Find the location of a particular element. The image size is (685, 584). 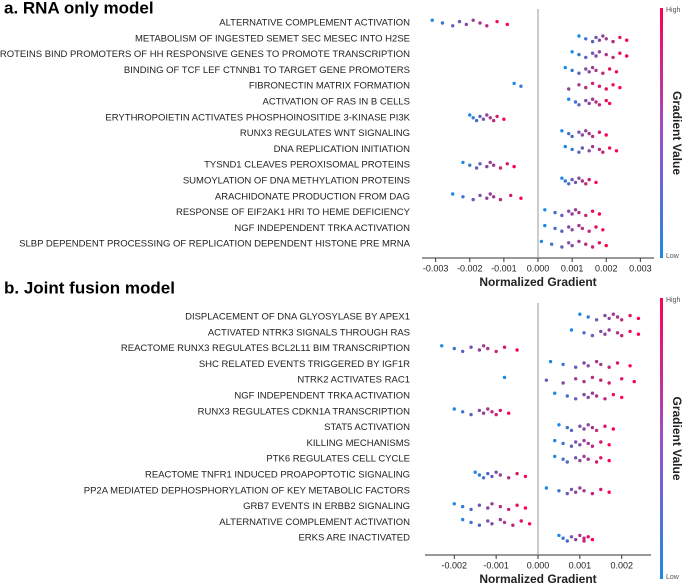

colorbar-label: Gradient Value is located at coordinates (677, 438).